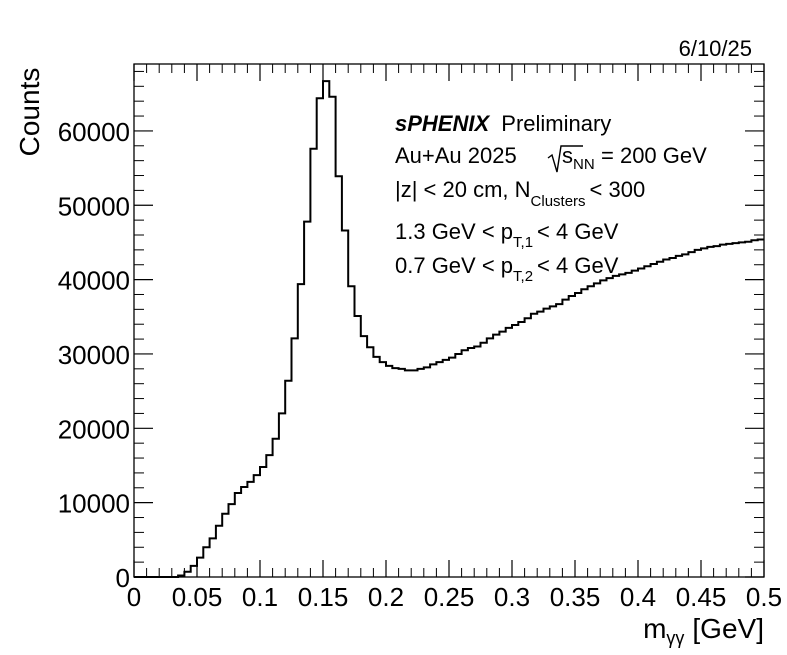  What do you see at coordinates (703, 630) in the screenshot?
I see `x-axis-title: mγγ [GeV]` at bounding box center [703, 630].